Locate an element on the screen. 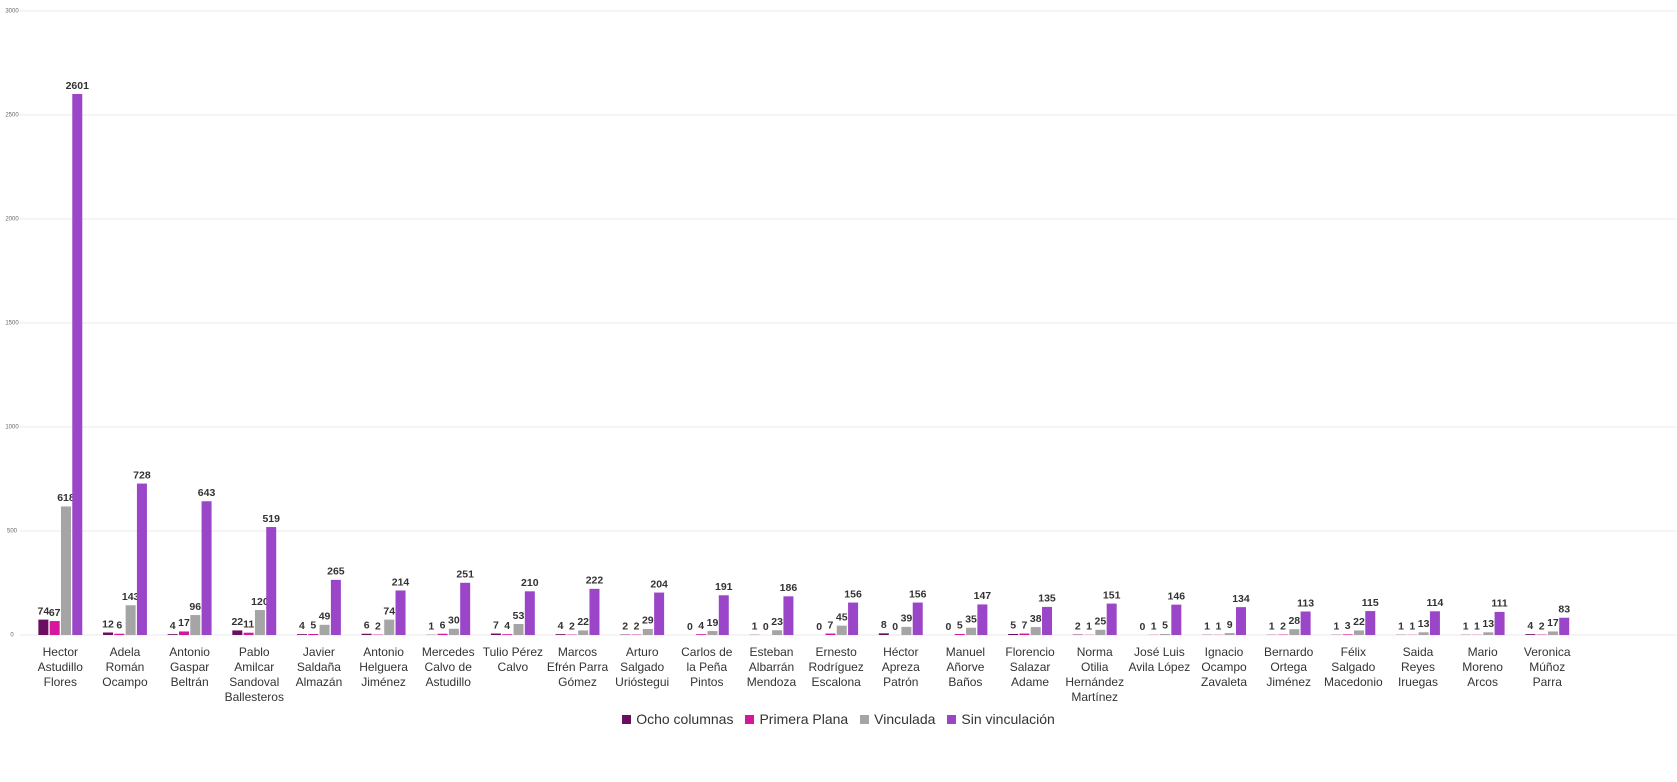  data-label: 114 is located at coordinates (1434, 603).